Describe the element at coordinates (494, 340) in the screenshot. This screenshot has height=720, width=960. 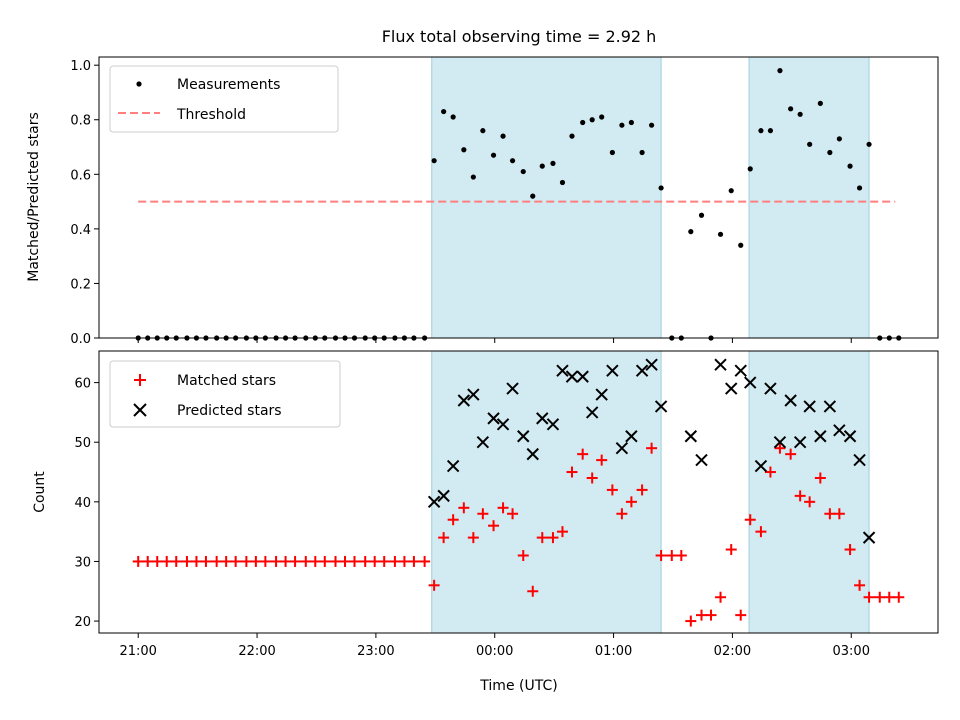
I see `top-x-ticks` at that location.